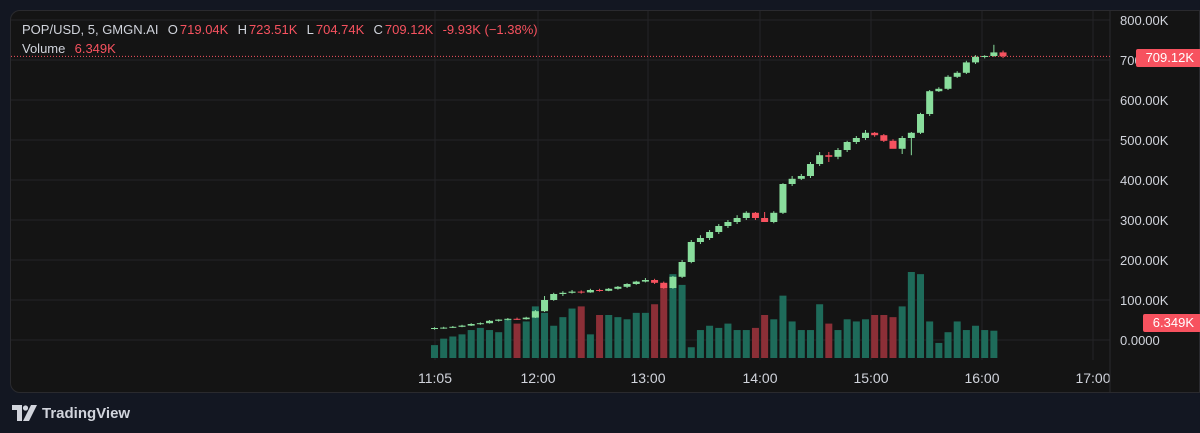 The image size is (1200, 433). Describe the element at coordinates (172, 29) in the screenshot. I see `open-label: O` at that location.